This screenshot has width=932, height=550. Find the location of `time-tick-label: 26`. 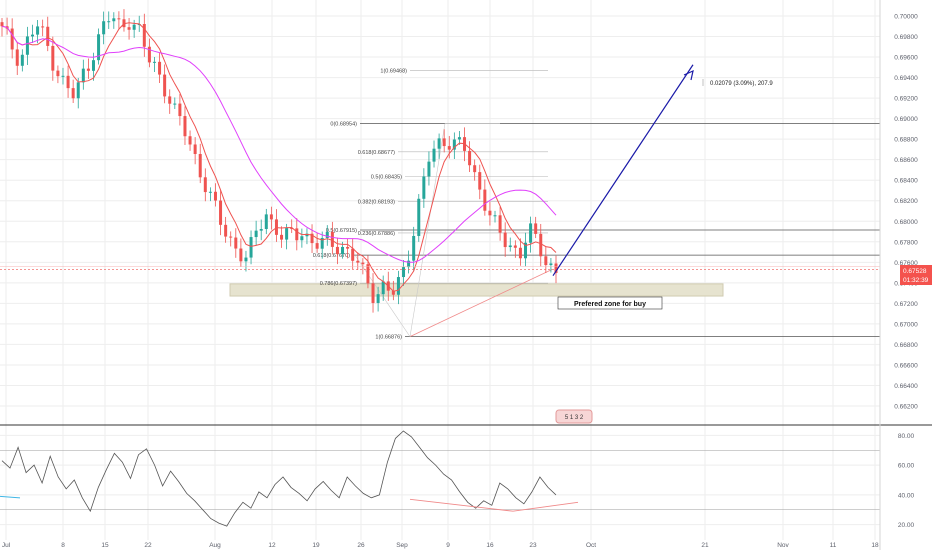

time-tick-label: 26 is located at coordinates (361, 545).